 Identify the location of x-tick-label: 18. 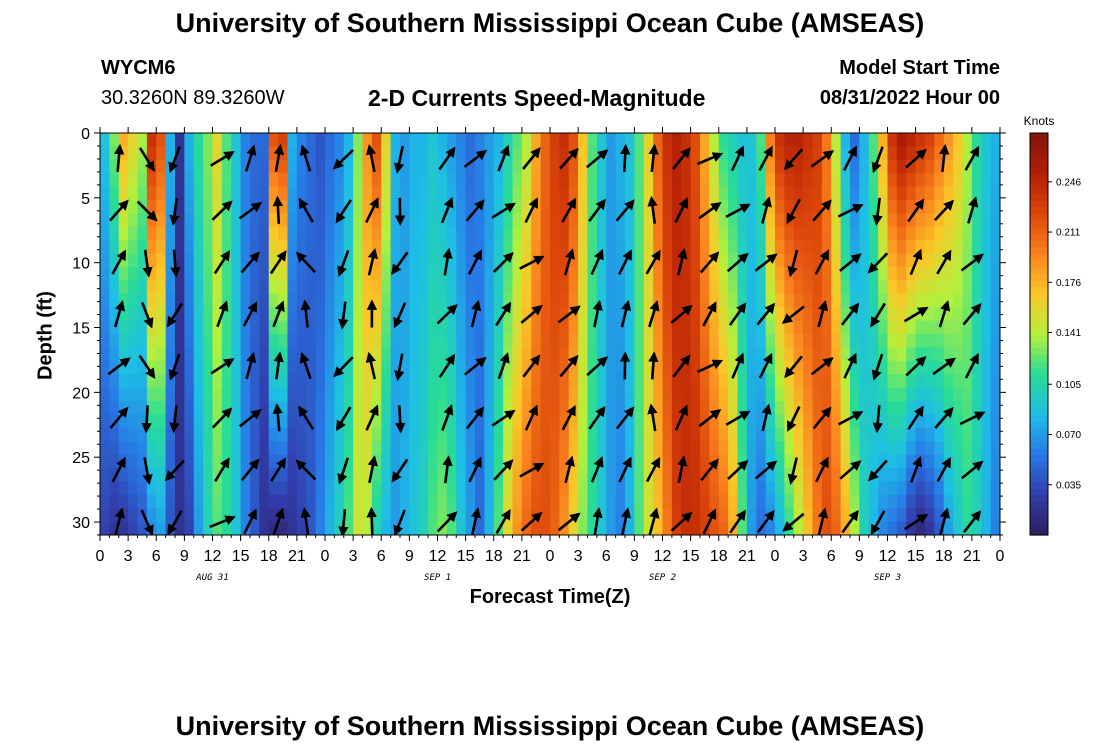
(719, 556).